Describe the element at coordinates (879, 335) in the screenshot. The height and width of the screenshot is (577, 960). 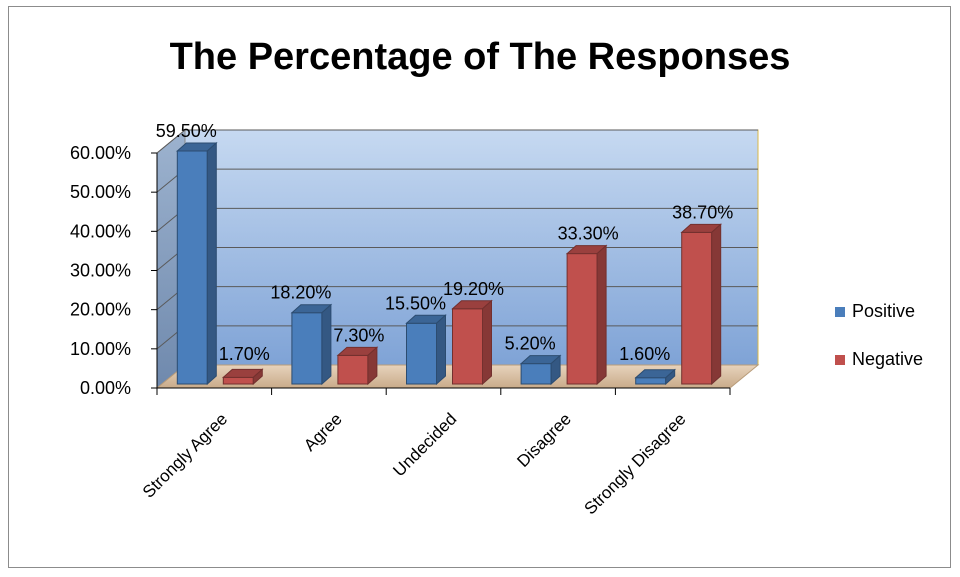
I see `legend: Positive Negative` at that location.